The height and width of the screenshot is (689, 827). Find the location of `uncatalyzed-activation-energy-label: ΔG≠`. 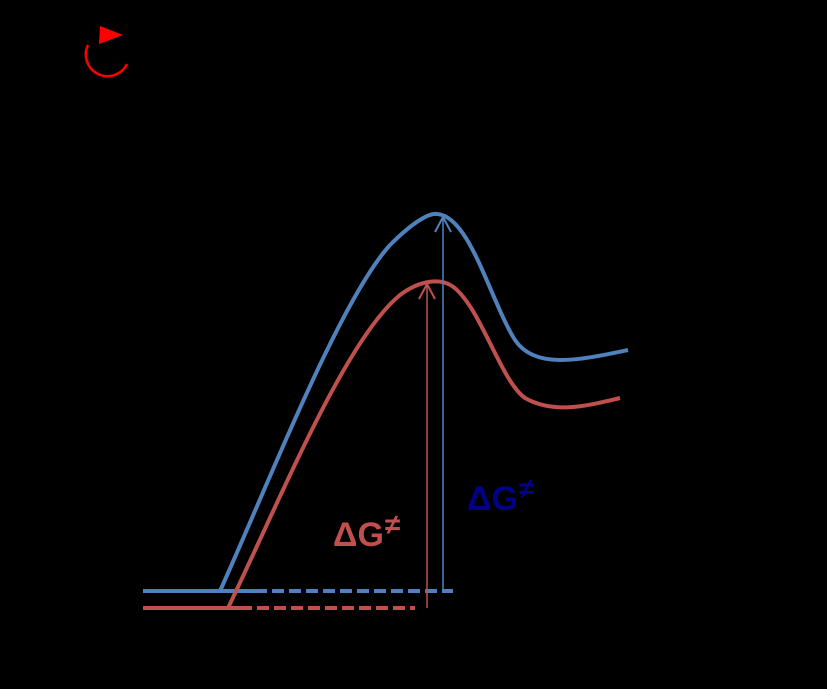

uncatalyzed-activation-energy-label: ΔG≠ is located at coordinates (500, 496).